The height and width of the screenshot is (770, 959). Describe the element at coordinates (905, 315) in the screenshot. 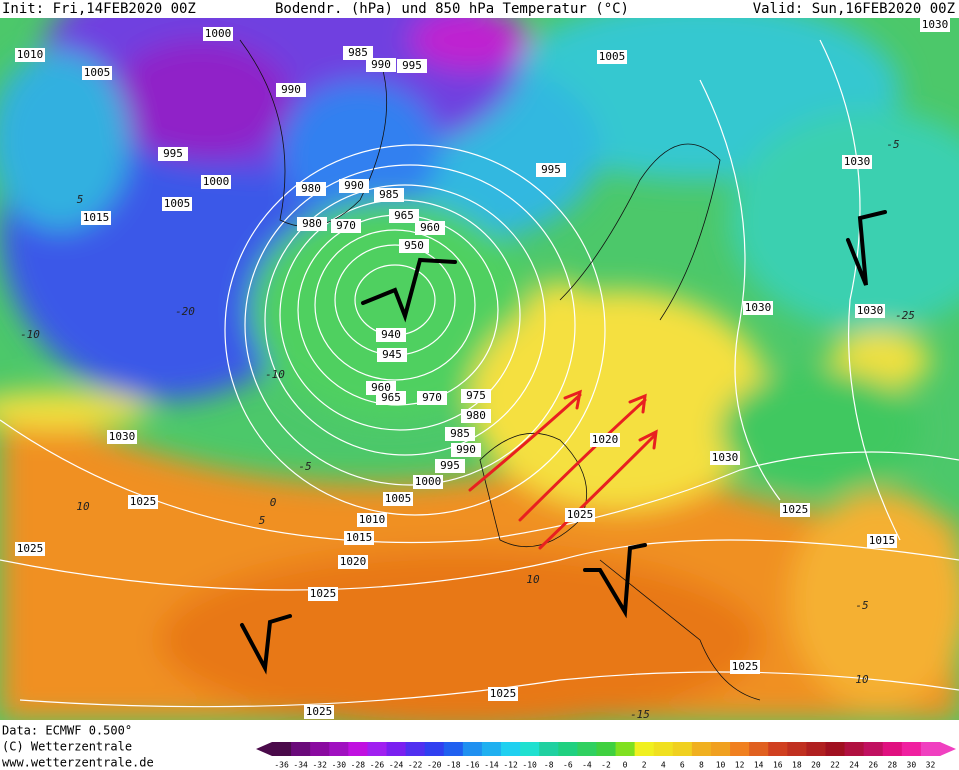

I see `temperature-label: -25` at that location.